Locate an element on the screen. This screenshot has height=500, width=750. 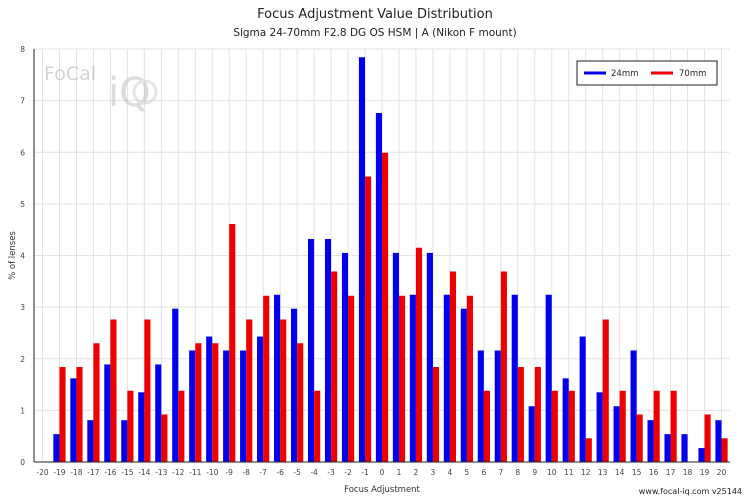
y-tick-label: 5 is located at coordinates (22, 204).